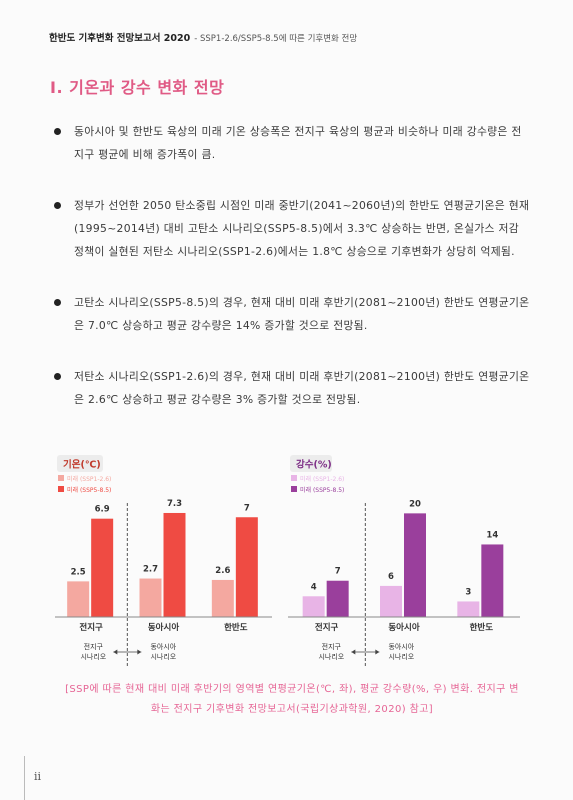 The width and height of the screenshot is (573, 800). I want to click on data-label: 3, so click(468, 592).